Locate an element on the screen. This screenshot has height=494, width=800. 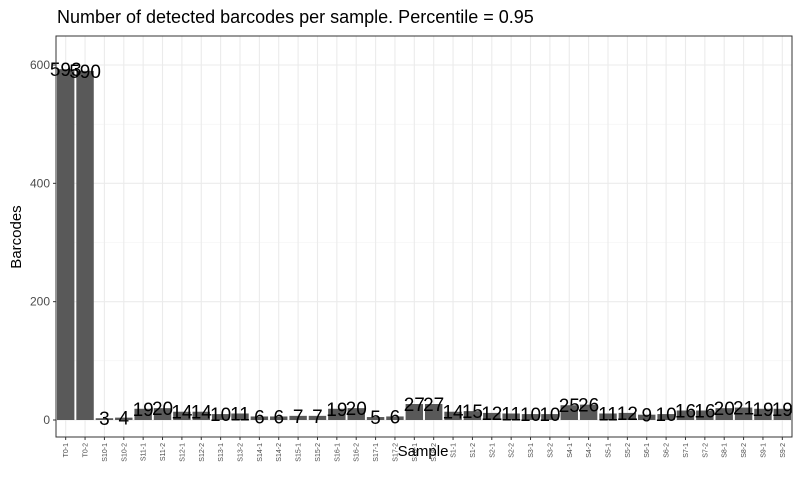
x-tick-label: S18-2 is located at coordinates (434, 452).